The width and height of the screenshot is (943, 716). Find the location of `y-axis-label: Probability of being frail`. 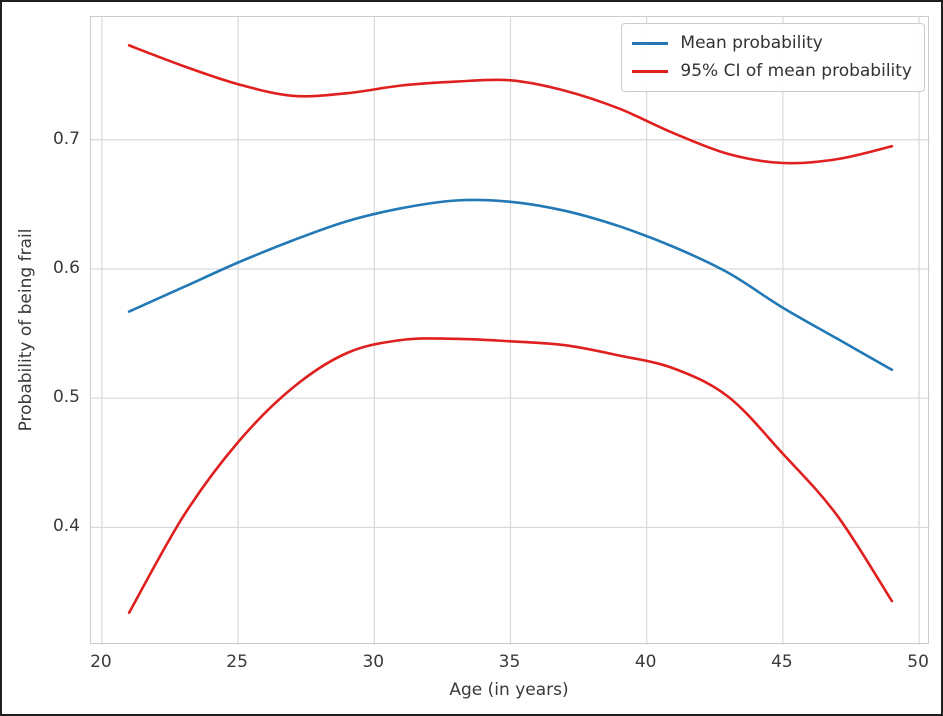

y-axis-label: Probability of being frail is located at coordinates (26, 330).